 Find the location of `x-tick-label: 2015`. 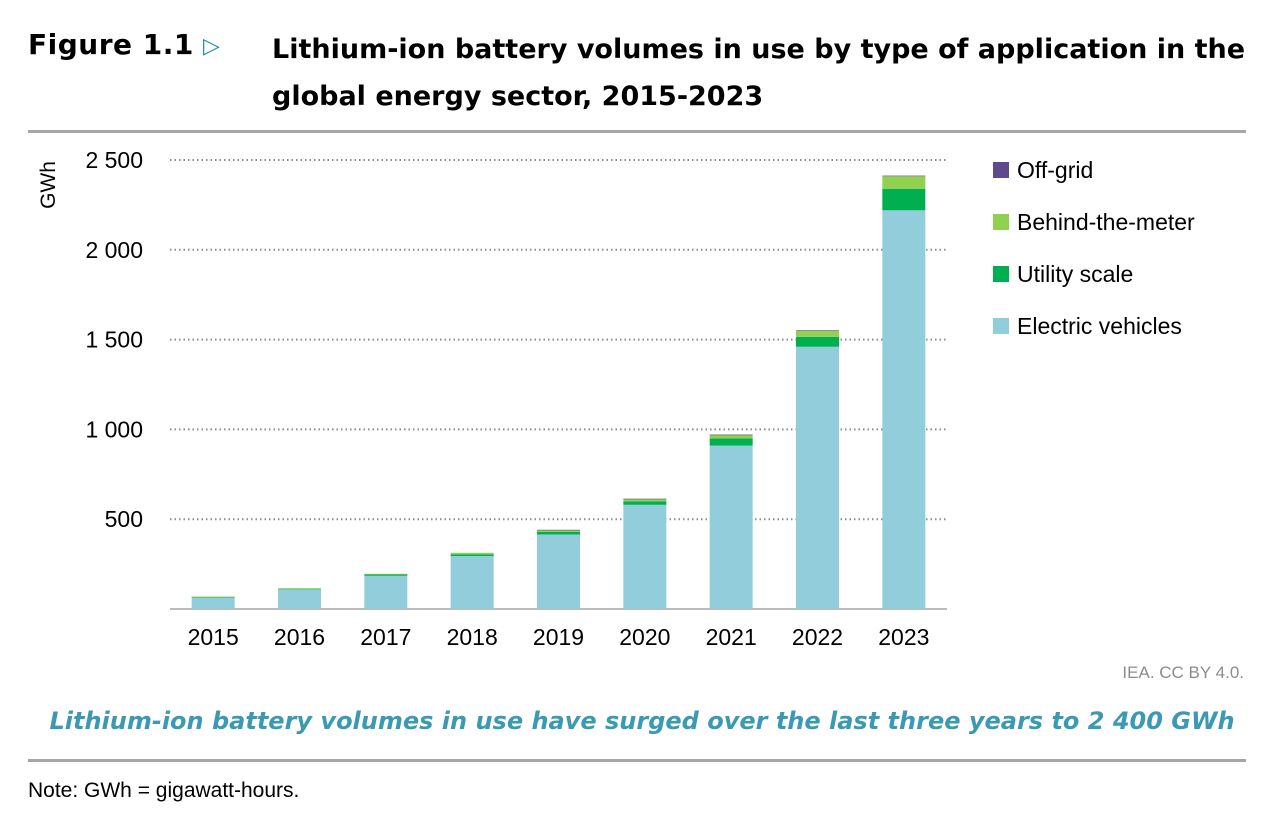

x-tick-label: 2015 is located at coordinates (213, 637).